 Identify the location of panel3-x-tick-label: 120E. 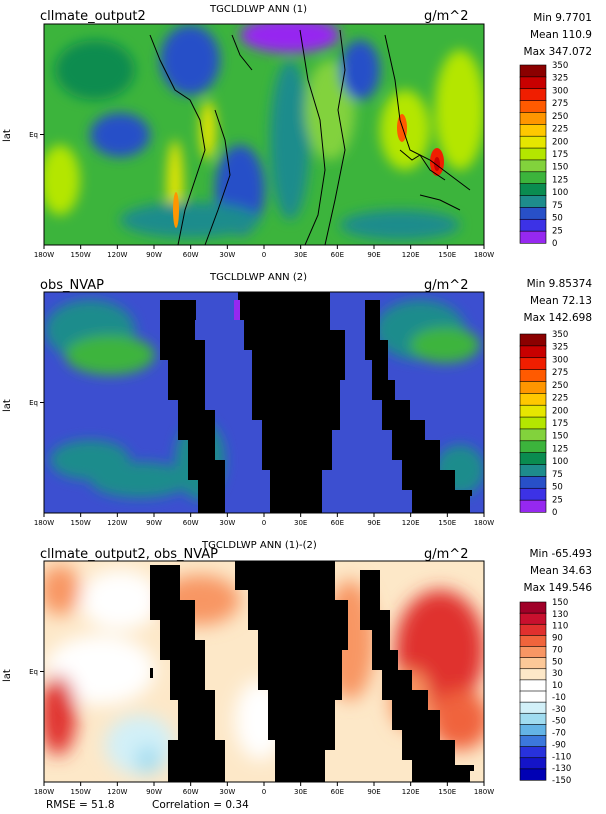
(411, 792).